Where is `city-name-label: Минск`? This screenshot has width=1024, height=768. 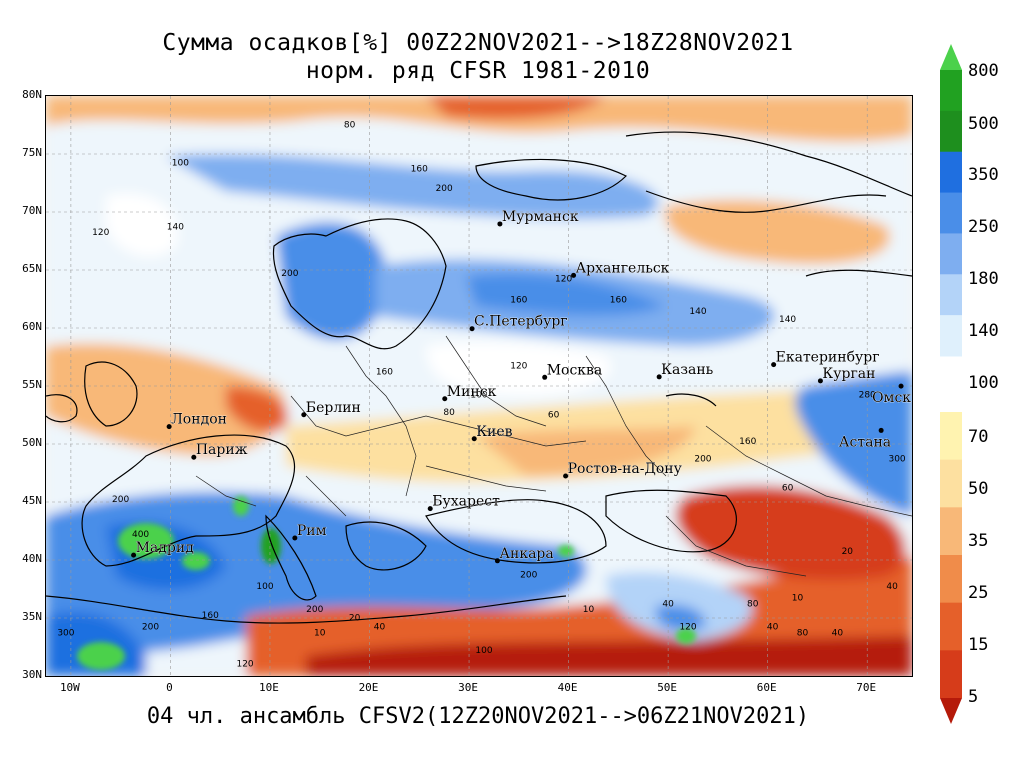
city-name-label: Минск is located at coordinates (472, 392).